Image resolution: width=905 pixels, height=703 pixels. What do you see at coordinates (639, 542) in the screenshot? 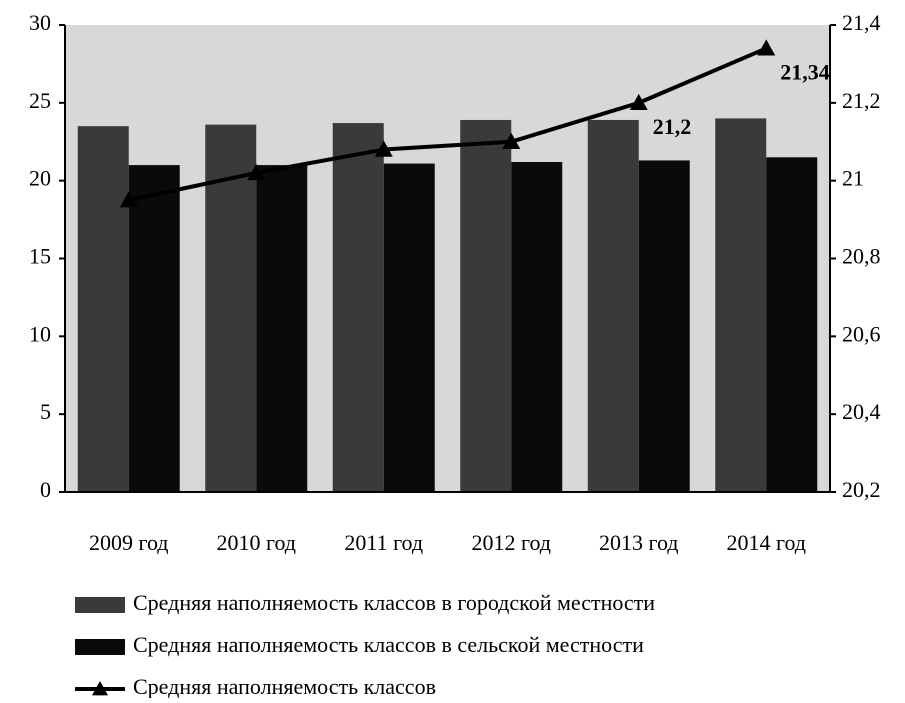
I see `x-tick-label: 2013 год` at bounding box center [639, 542].